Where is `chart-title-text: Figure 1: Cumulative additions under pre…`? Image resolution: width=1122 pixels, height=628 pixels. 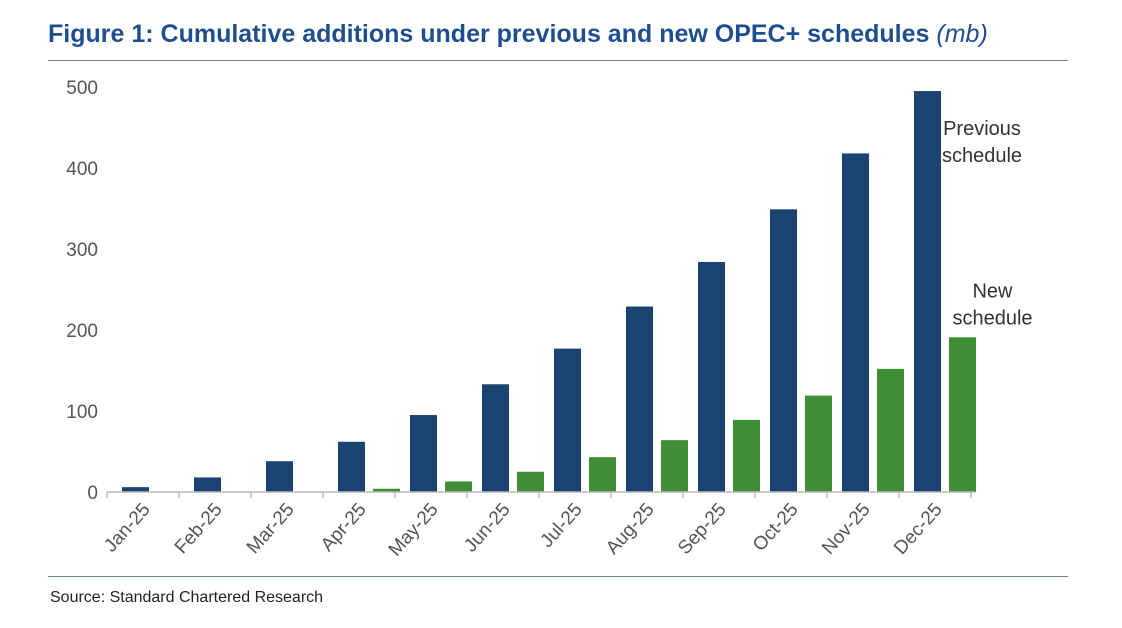
chart-title-text: Figure 1: Cumulative additions under pre… is located at coordinates (489, 34).